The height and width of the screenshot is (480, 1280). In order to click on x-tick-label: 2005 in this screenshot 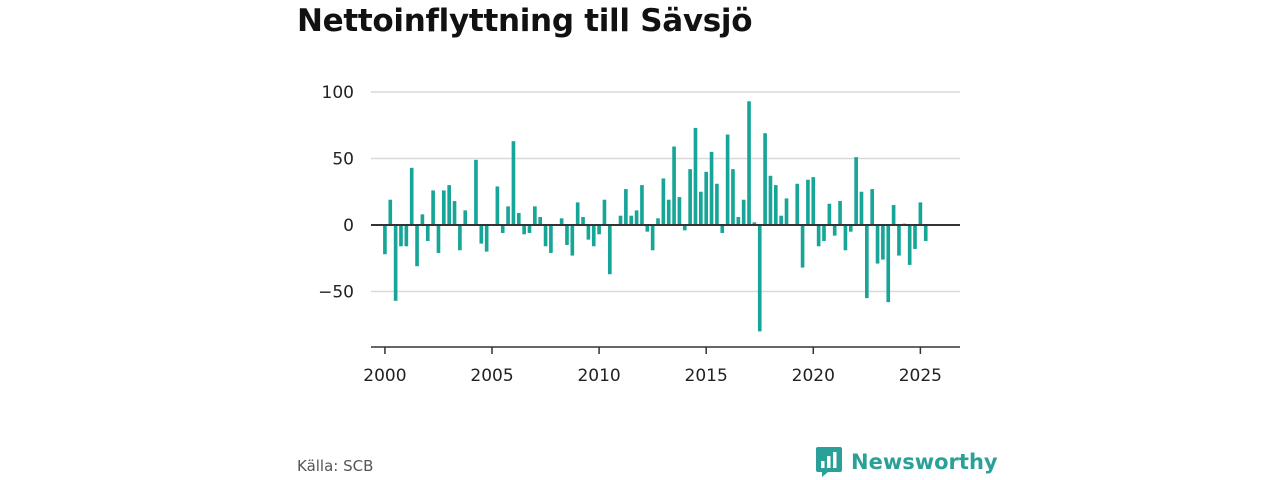, I will do `click(491, 376)`.